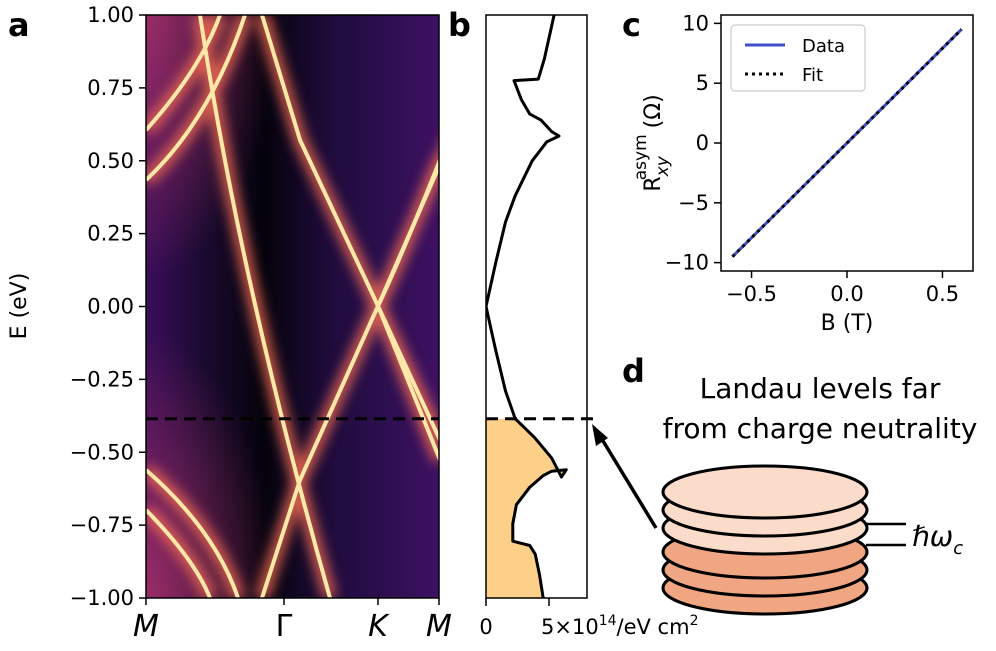 The height and width of the screenshot is (651, 996). Describe the element at coordinates (19, 25) in the screenshot. I see `panel-label-a: a` at that location.